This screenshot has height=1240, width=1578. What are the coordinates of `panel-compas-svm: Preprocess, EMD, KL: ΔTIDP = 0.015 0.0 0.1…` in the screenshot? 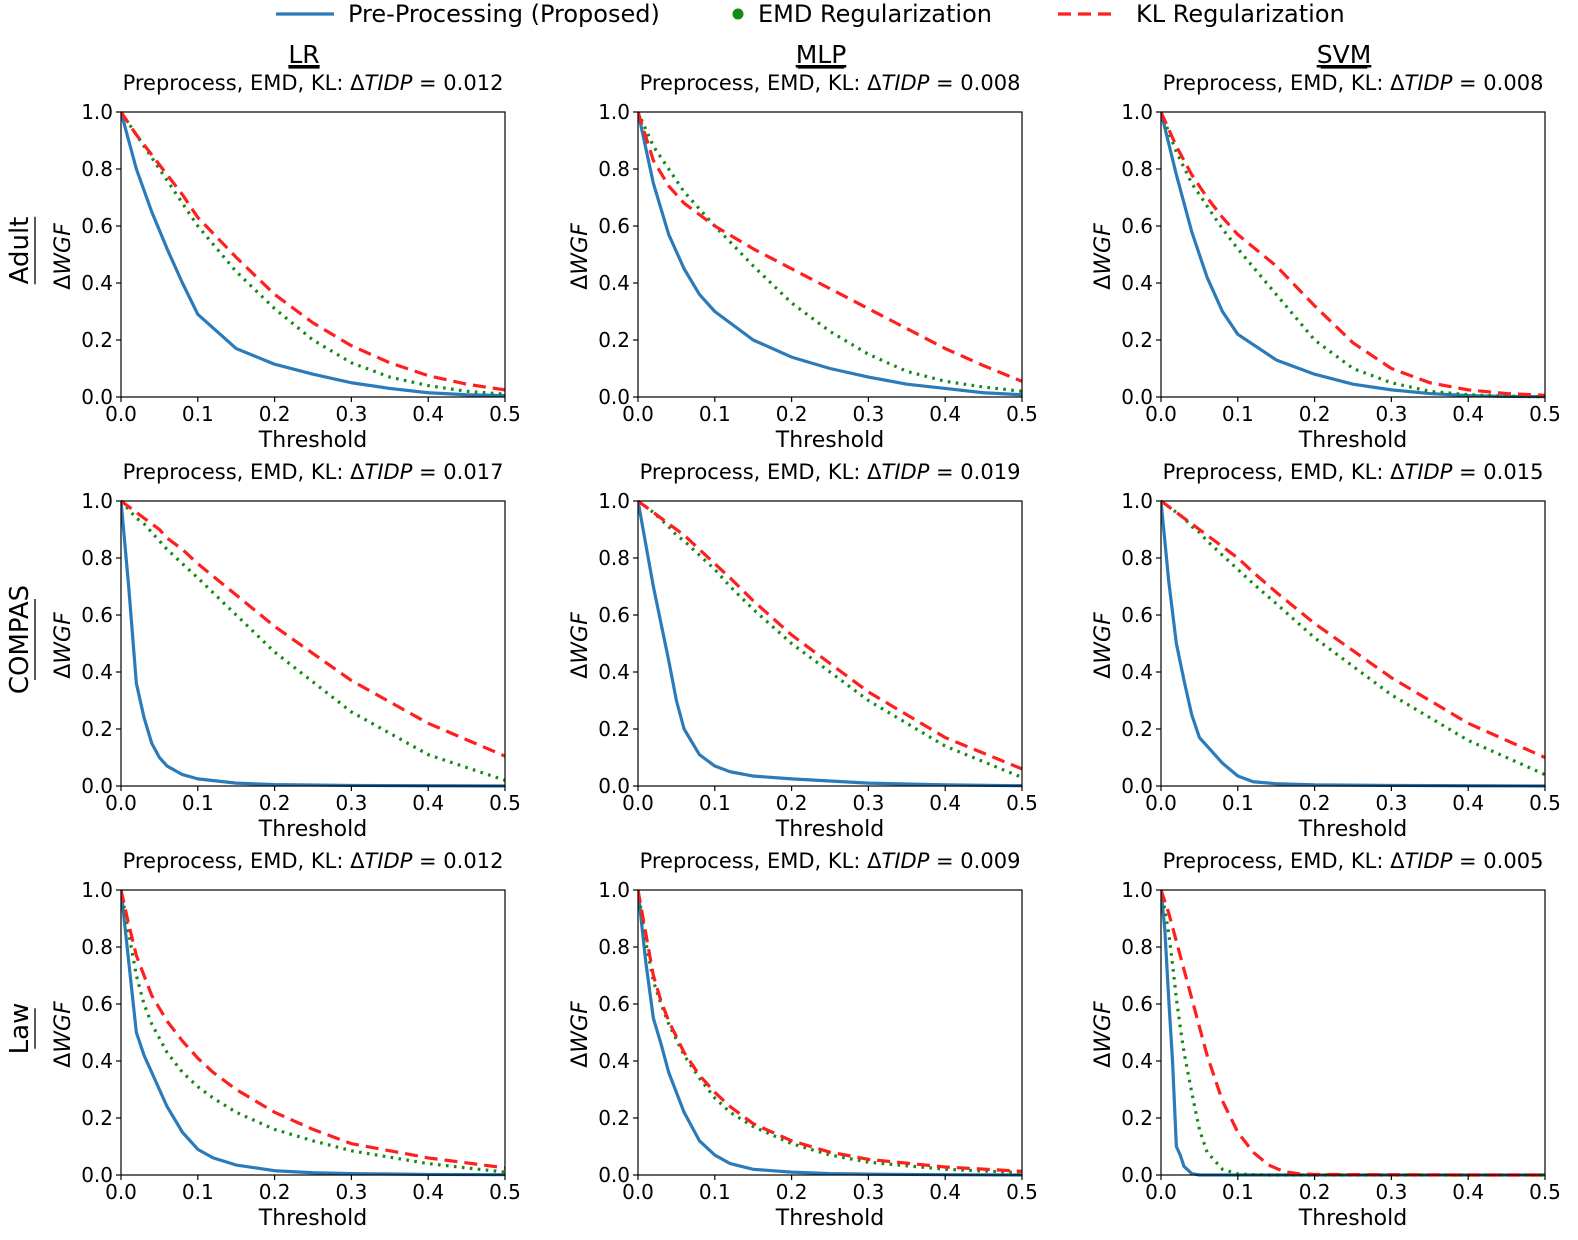 It's located at (1326, 651).